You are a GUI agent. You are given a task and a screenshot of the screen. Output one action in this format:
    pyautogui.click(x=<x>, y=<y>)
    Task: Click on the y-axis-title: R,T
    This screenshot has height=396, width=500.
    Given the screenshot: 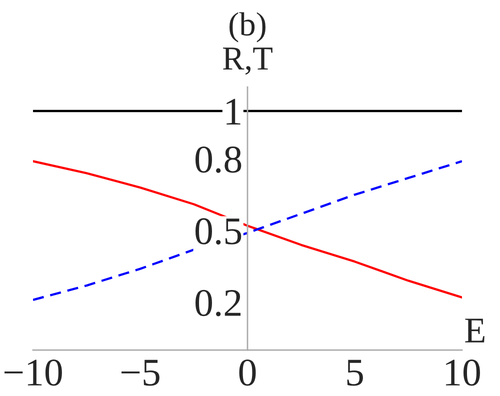 What is the action you would take?
    pyautogui.click(x=247, y=61)
    